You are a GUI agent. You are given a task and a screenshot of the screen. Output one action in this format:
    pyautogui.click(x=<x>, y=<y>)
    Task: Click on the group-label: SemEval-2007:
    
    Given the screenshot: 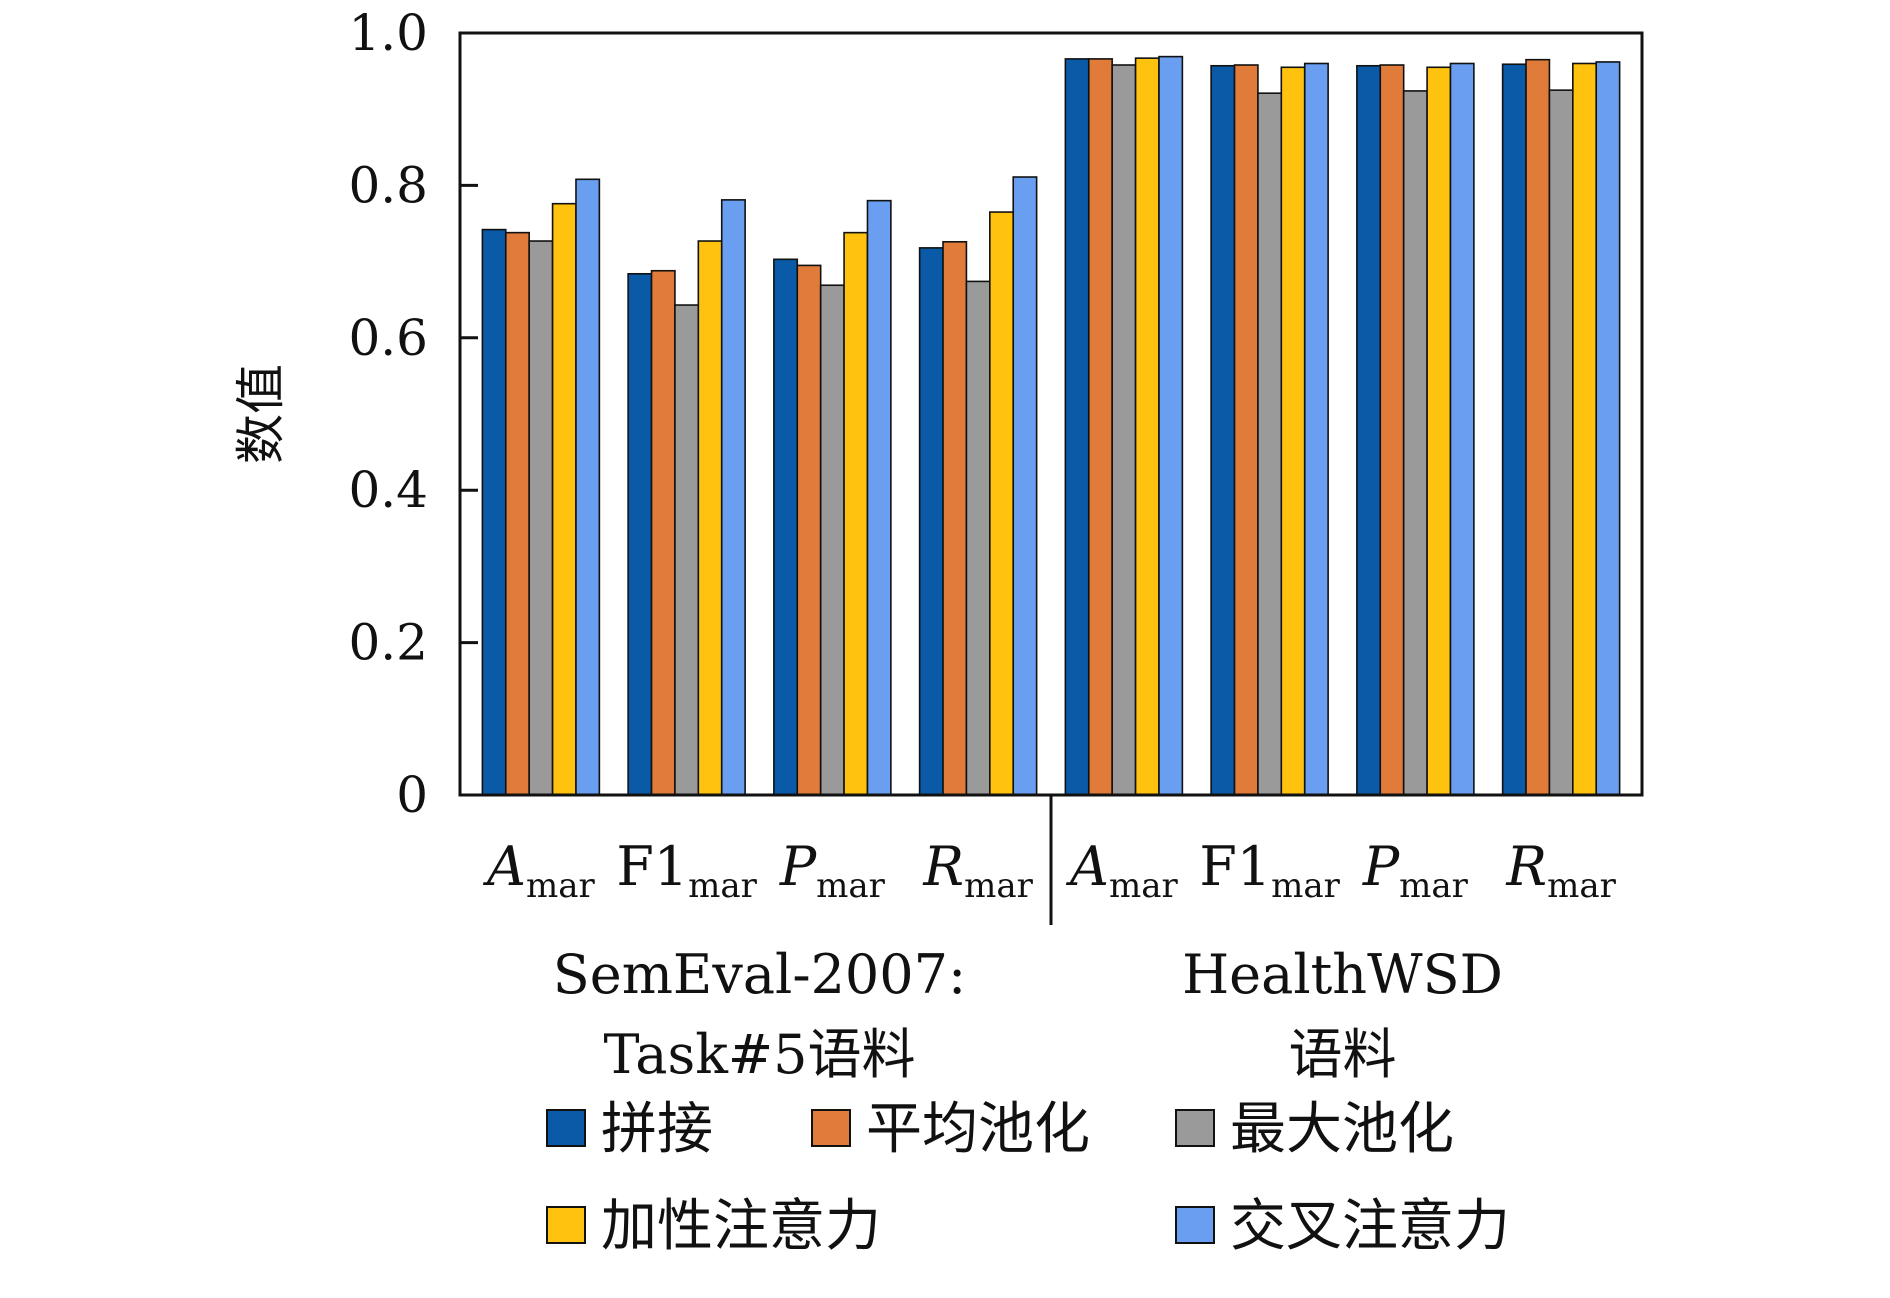 What is the action you would take?
    pyautogui.click(x=759, y=974)
    